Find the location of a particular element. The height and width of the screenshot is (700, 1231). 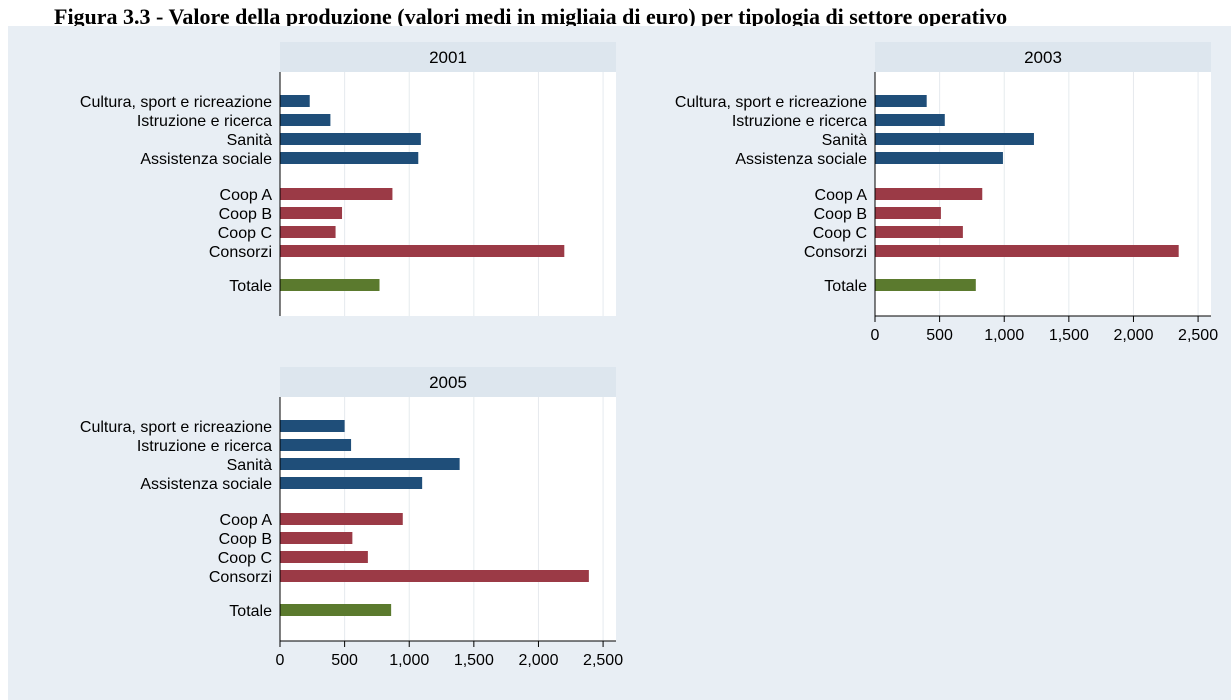

panel-1-category-label-7: Consorzi is located at coordinates (835, 252).